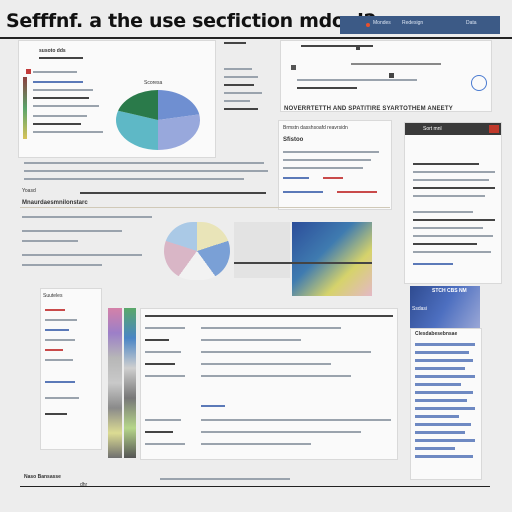 Image resolution: width=512 pixels, height=512 pixels. What do you see at coordinates (358, 48) in the screenshot?
I see `close-icon` at bounding box center [358, 48].